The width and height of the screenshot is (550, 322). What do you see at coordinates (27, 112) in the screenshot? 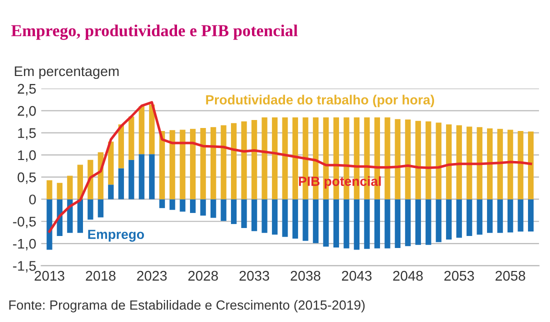
I see `y-tick-label: 2,0` at bounding box center [27, 112].